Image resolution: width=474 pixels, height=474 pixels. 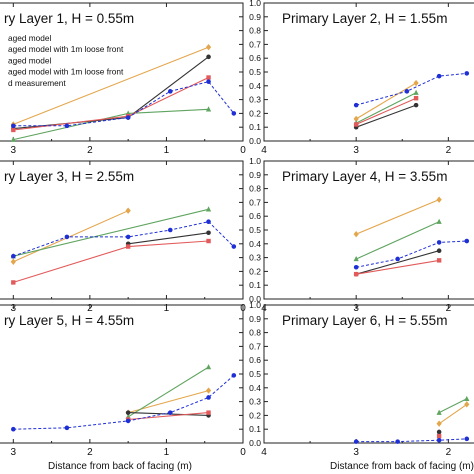 I want to click on y-tick-label: 0.0, so click(x=255, y=299).